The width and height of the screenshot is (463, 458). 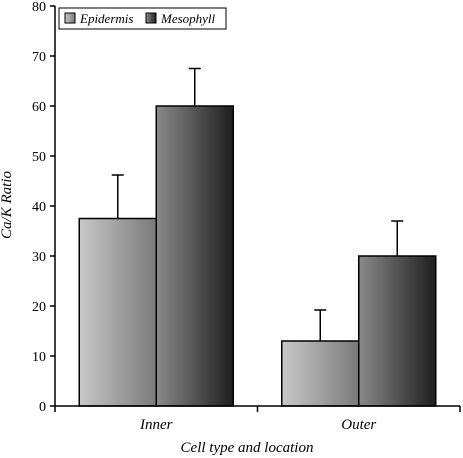 I want to click on bar-epidermis-inner, so click(x=117, y=312).